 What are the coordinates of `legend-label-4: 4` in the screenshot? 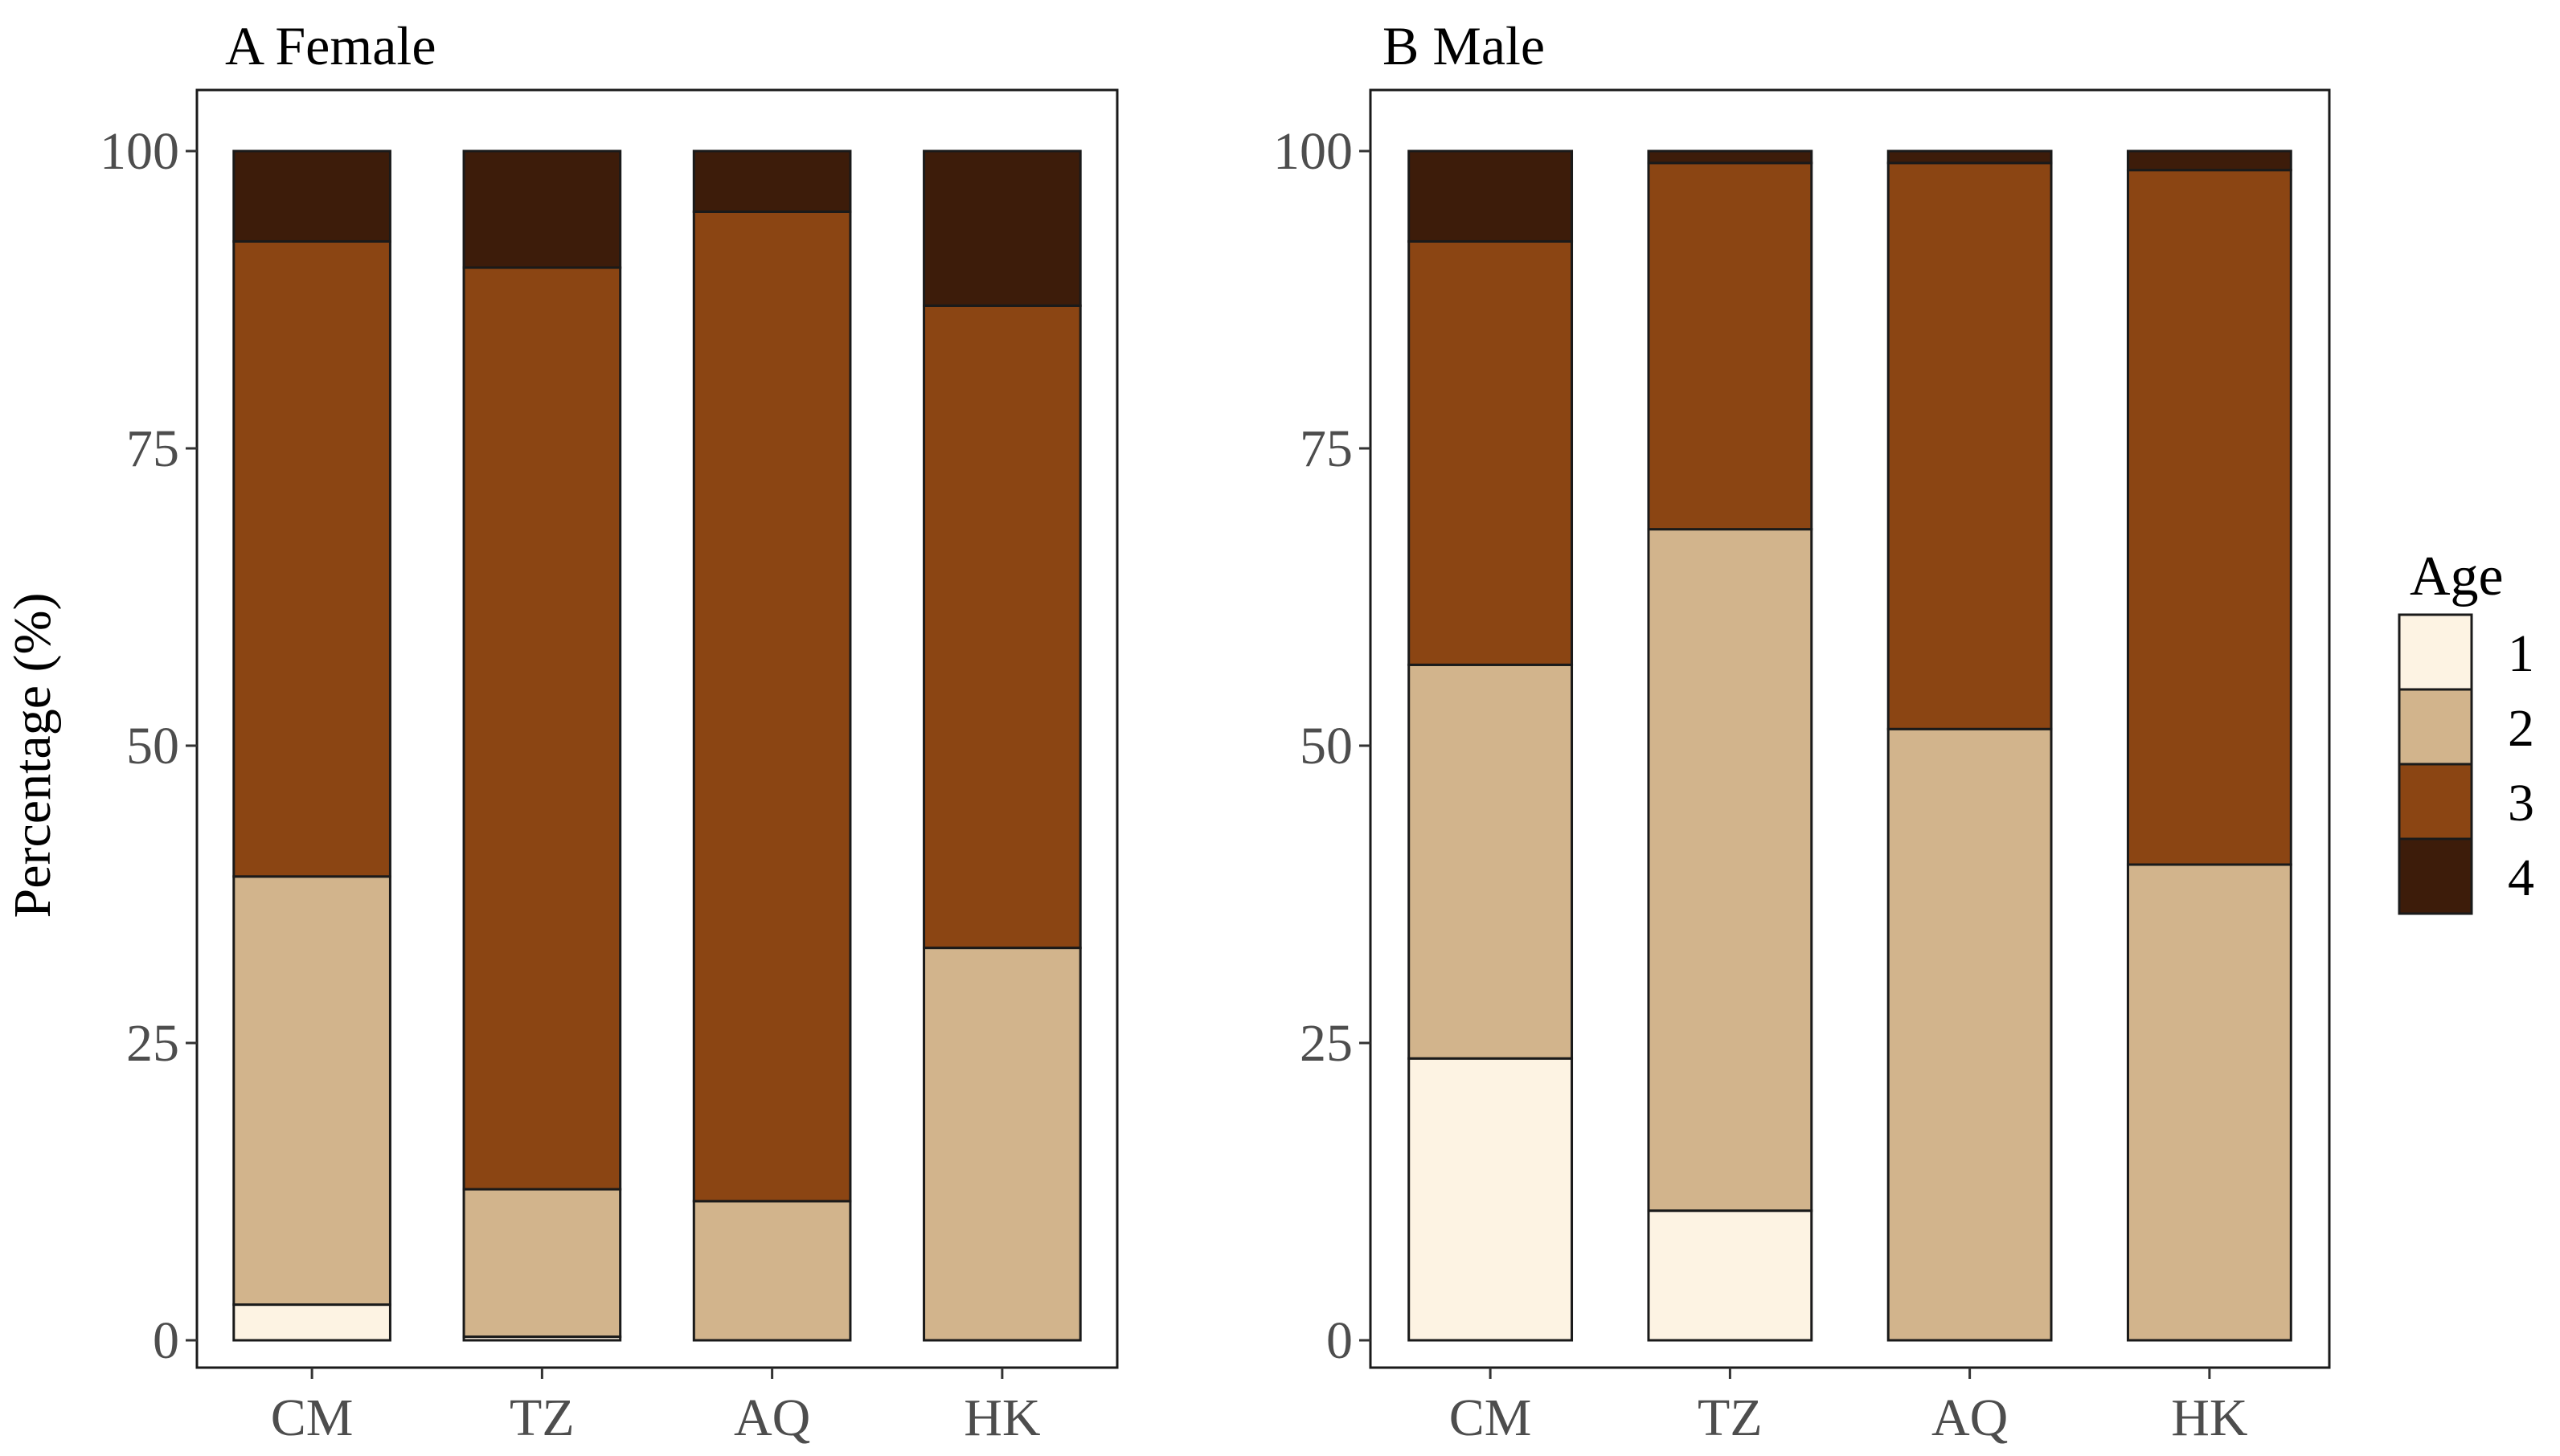 It's located at (2521, 878).